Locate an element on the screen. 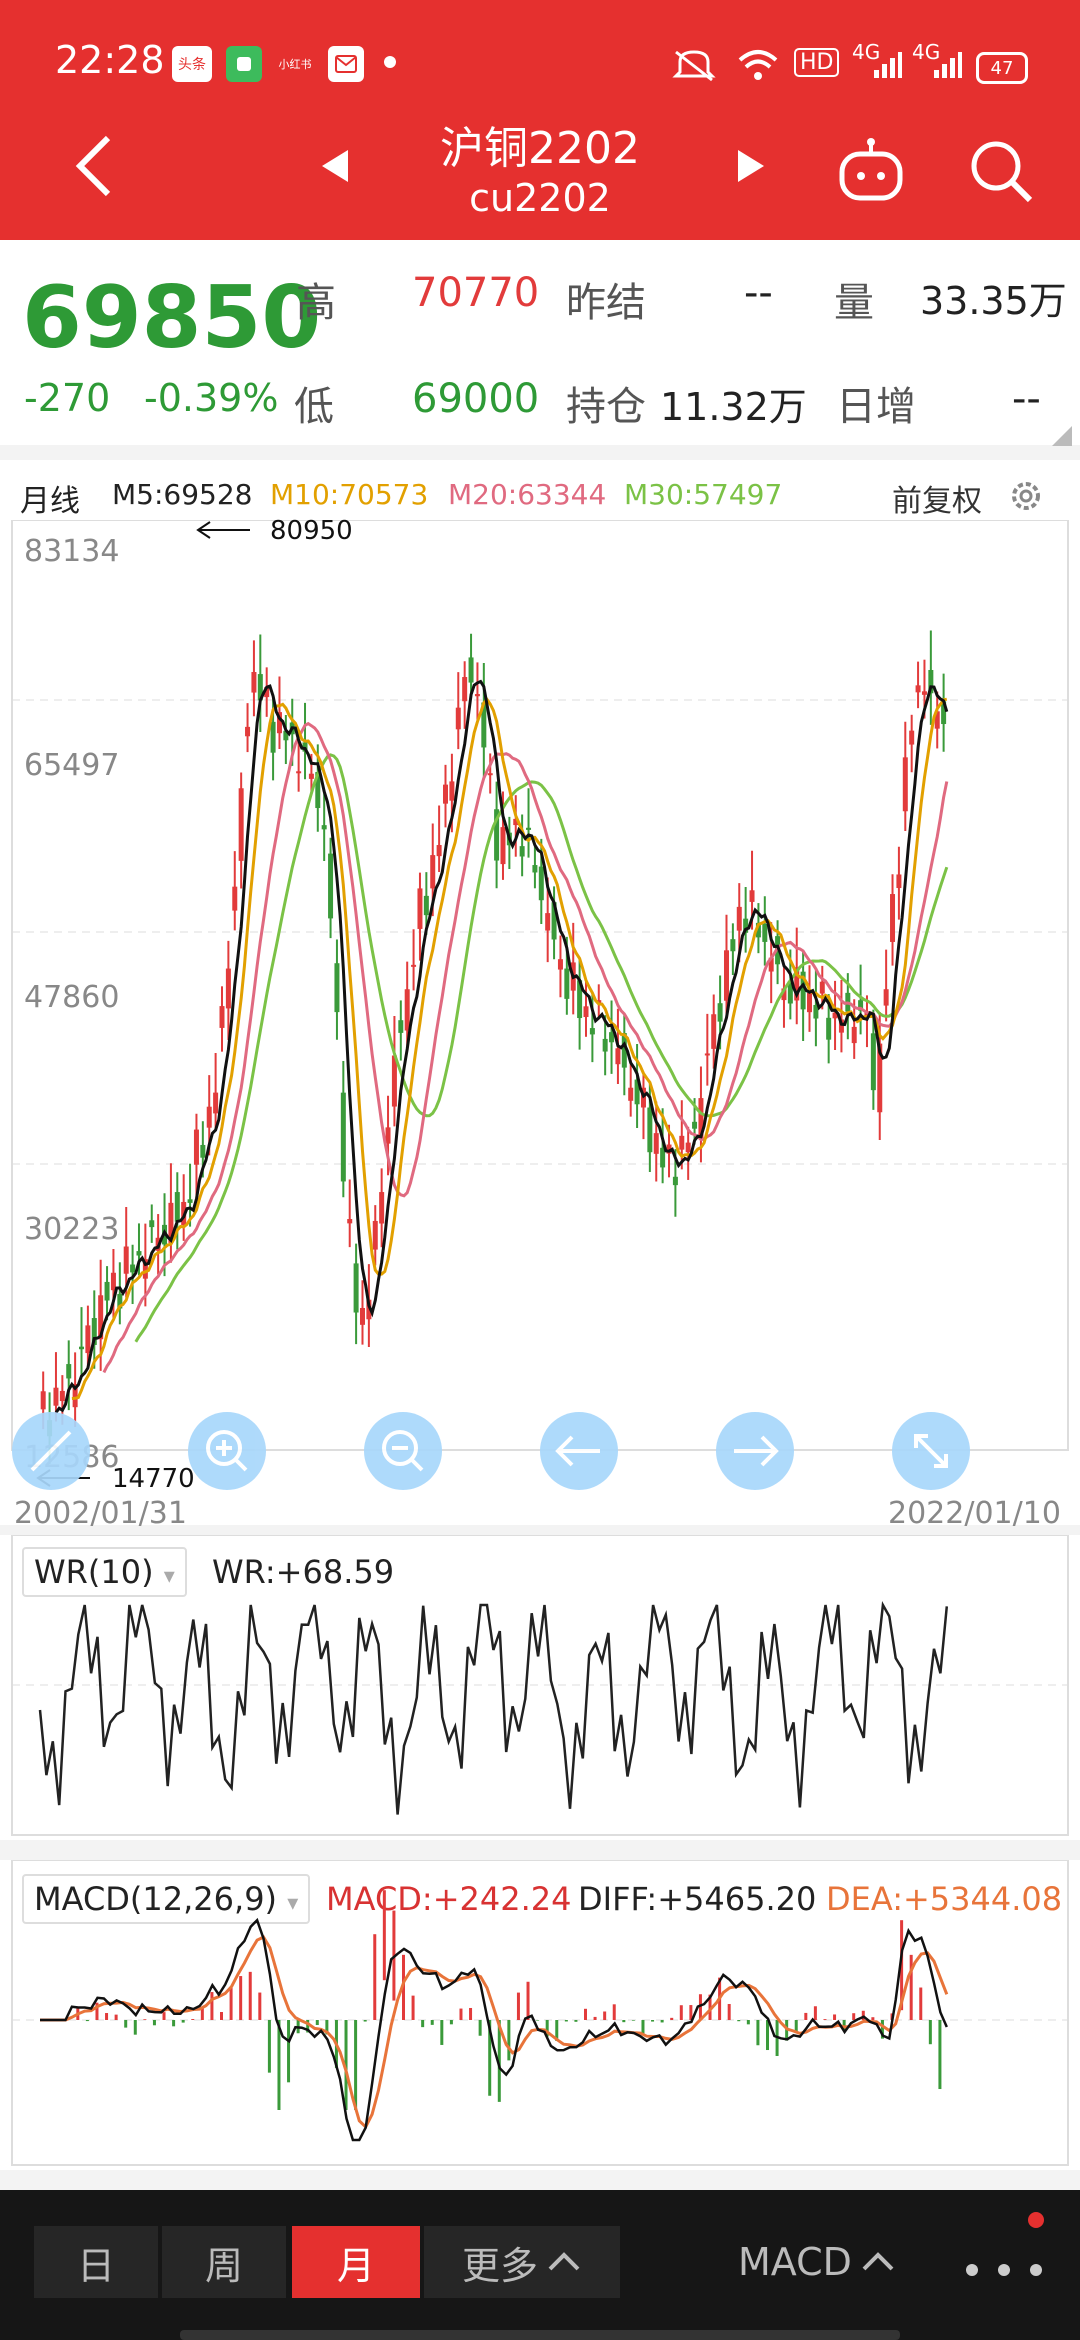  tab-week: 周 is located at coordinates (224, 2262).